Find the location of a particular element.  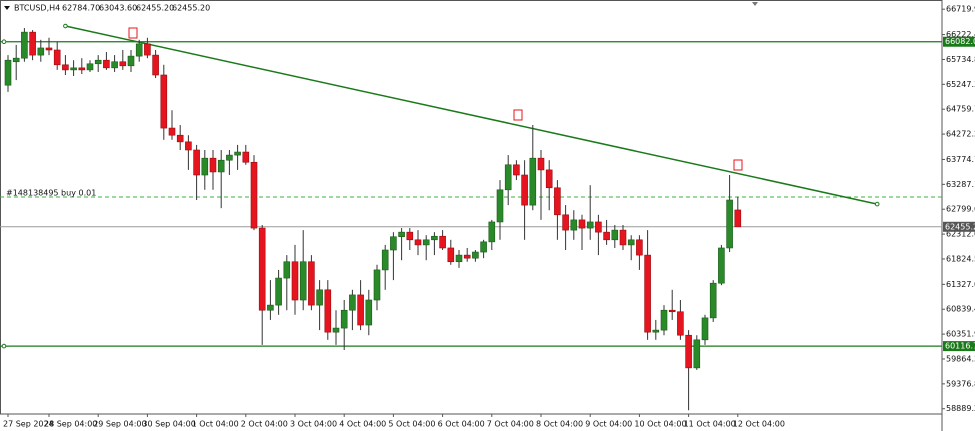

trendline-anchor is located at coordinates (65, 26).